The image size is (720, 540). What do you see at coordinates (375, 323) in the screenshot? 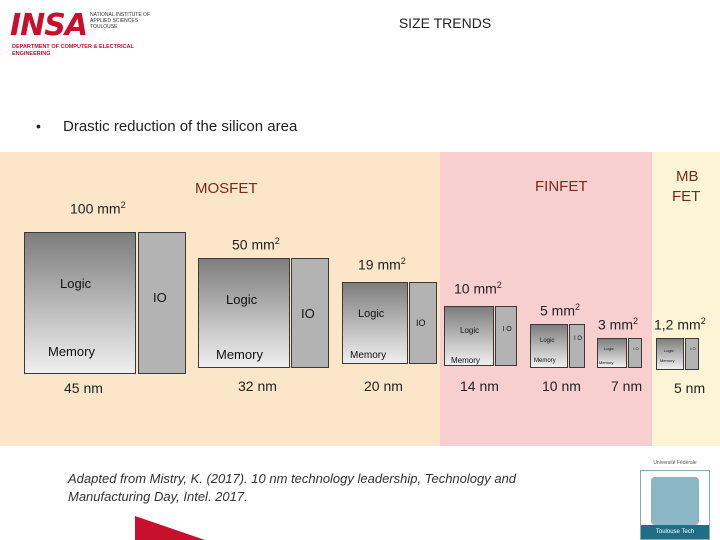
I see `chip-20nm-logic-memory` at bounding box center [375, 323].